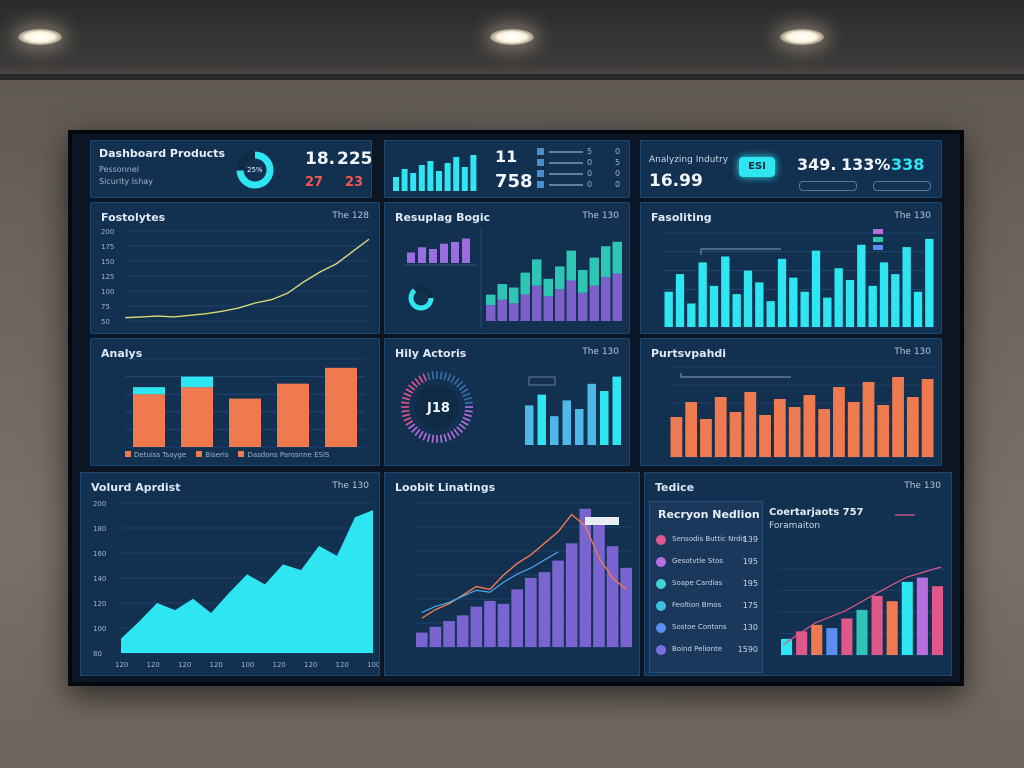 Image resolution: width=1024 pixels, height=768 pixels. What do you see at coordinates (435, 173) in the screenshot?
I see `kpi-mid-bars` at bounding box center [435, 173].